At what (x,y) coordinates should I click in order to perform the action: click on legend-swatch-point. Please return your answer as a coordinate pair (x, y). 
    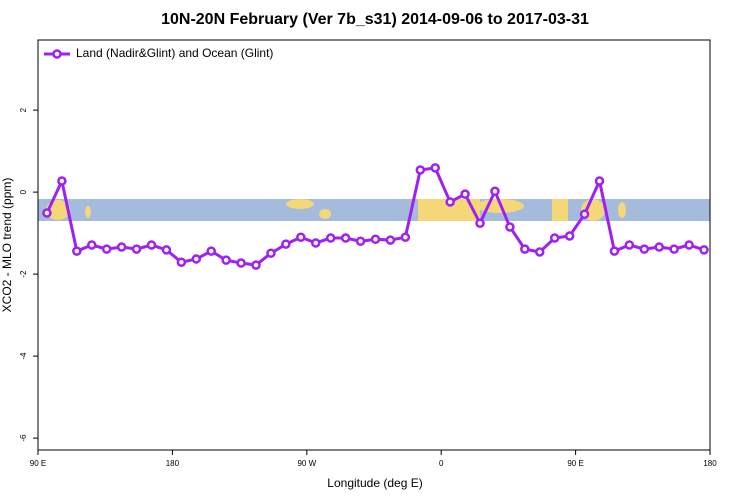
    Looking at the image, I should click on (57, 54).